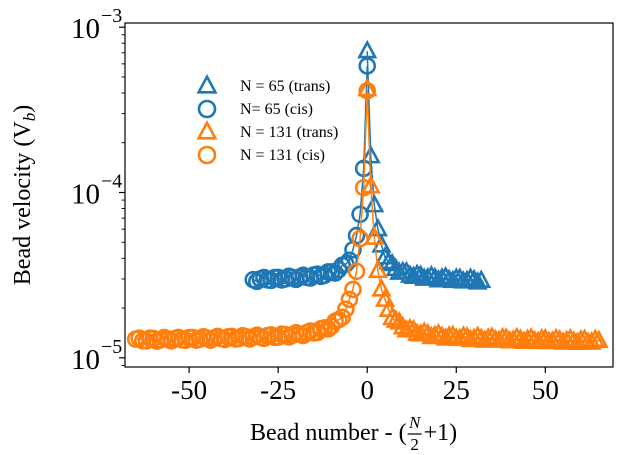  I want to click on x-axis-label-fraction-num: N, so click(415, 422).